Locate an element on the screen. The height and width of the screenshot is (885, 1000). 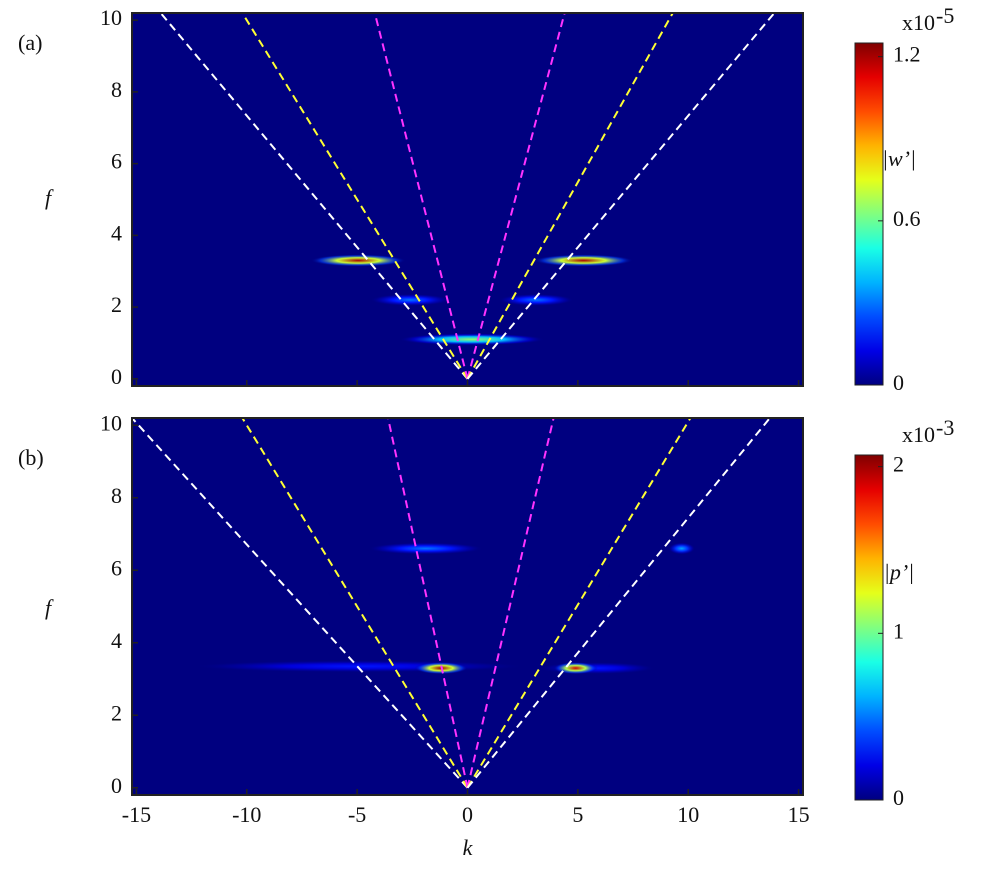
x-tick-label: 5 is located at coordinates (577, 814).